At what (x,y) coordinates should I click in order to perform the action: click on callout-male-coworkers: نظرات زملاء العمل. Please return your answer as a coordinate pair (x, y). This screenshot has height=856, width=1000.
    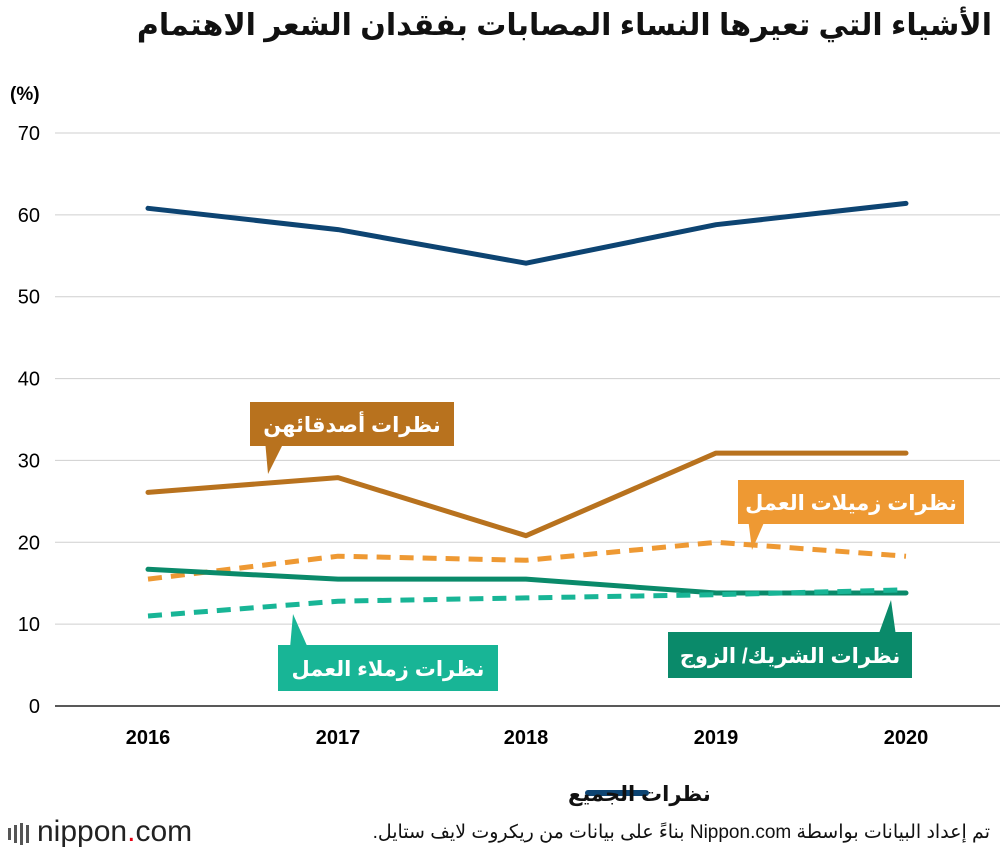
    Looking at the image, I should click on (388, 652).